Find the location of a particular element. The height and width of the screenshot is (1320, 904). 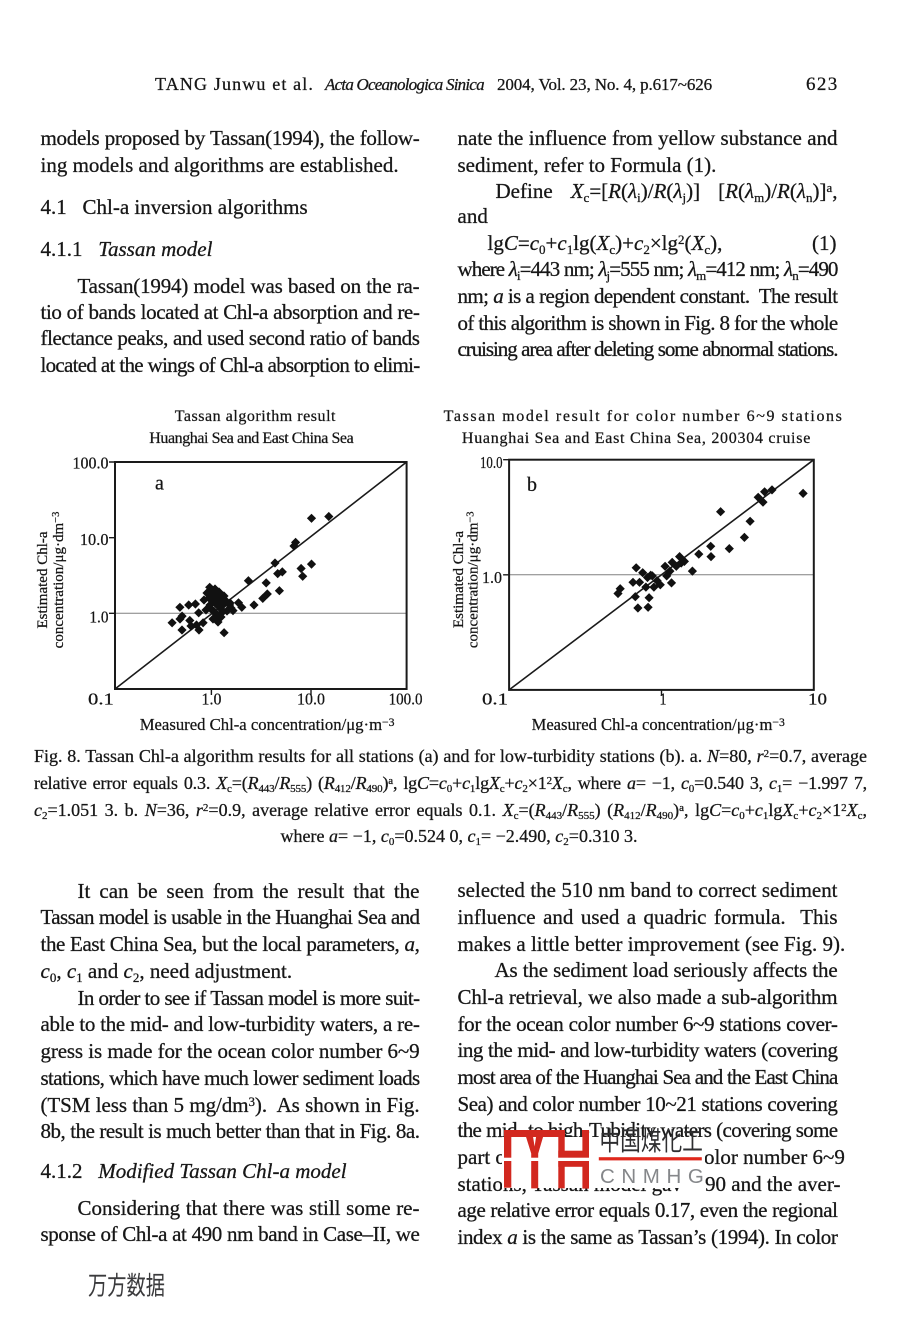

svg-text: 10 is located at coordinates (817, 698).